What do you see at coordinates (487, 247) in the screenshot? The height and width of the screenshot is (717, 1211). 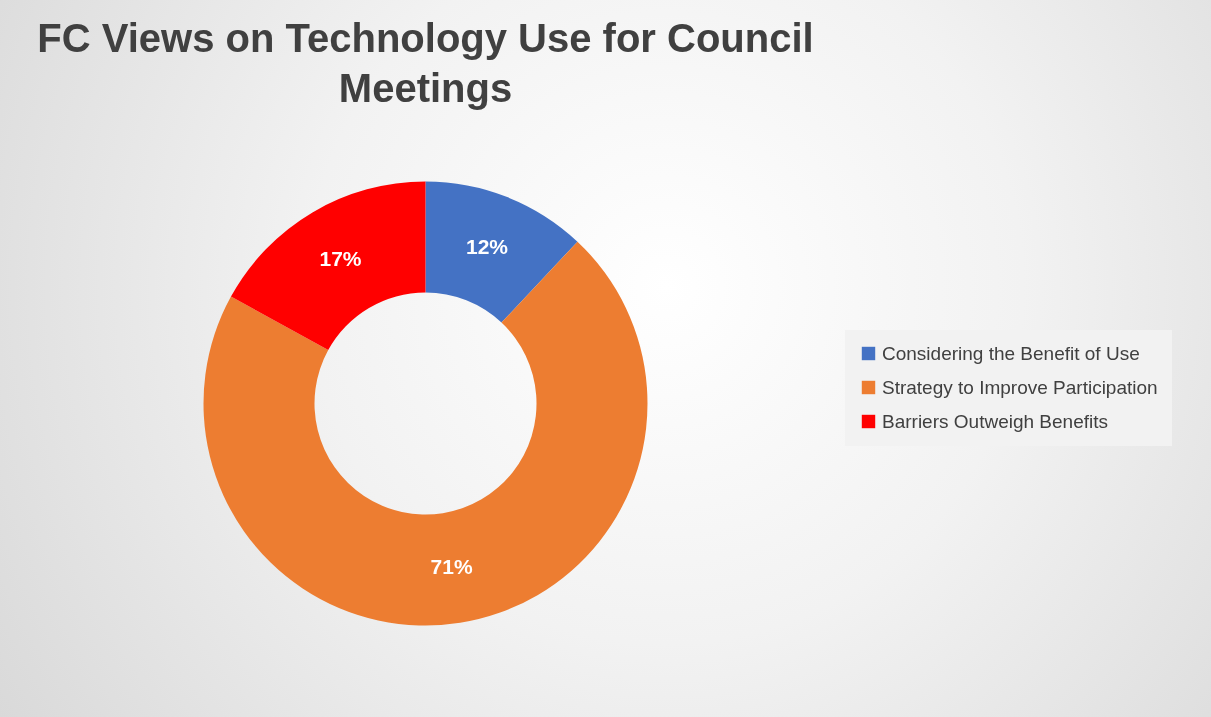 I see `data-label: 12%` at bounding box center [487, 247].